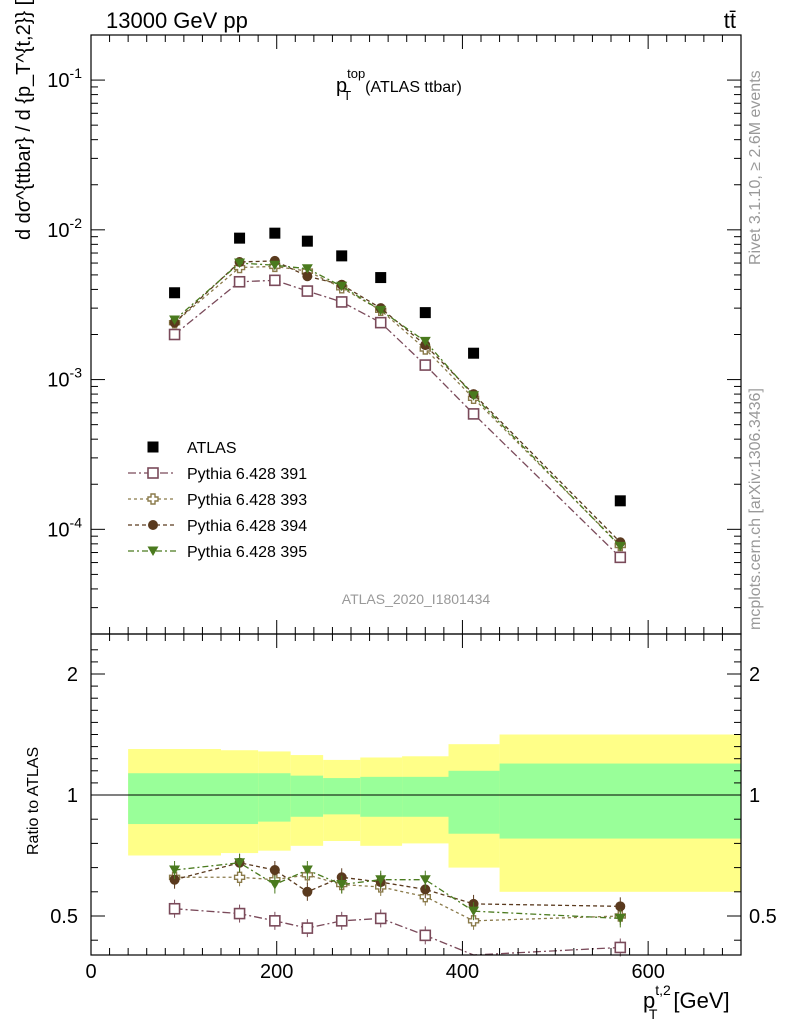  What do you see at coordinates (347, 95) in the screenshot?
I see `plot-title-sub: T` at bounding box center [347, 95].